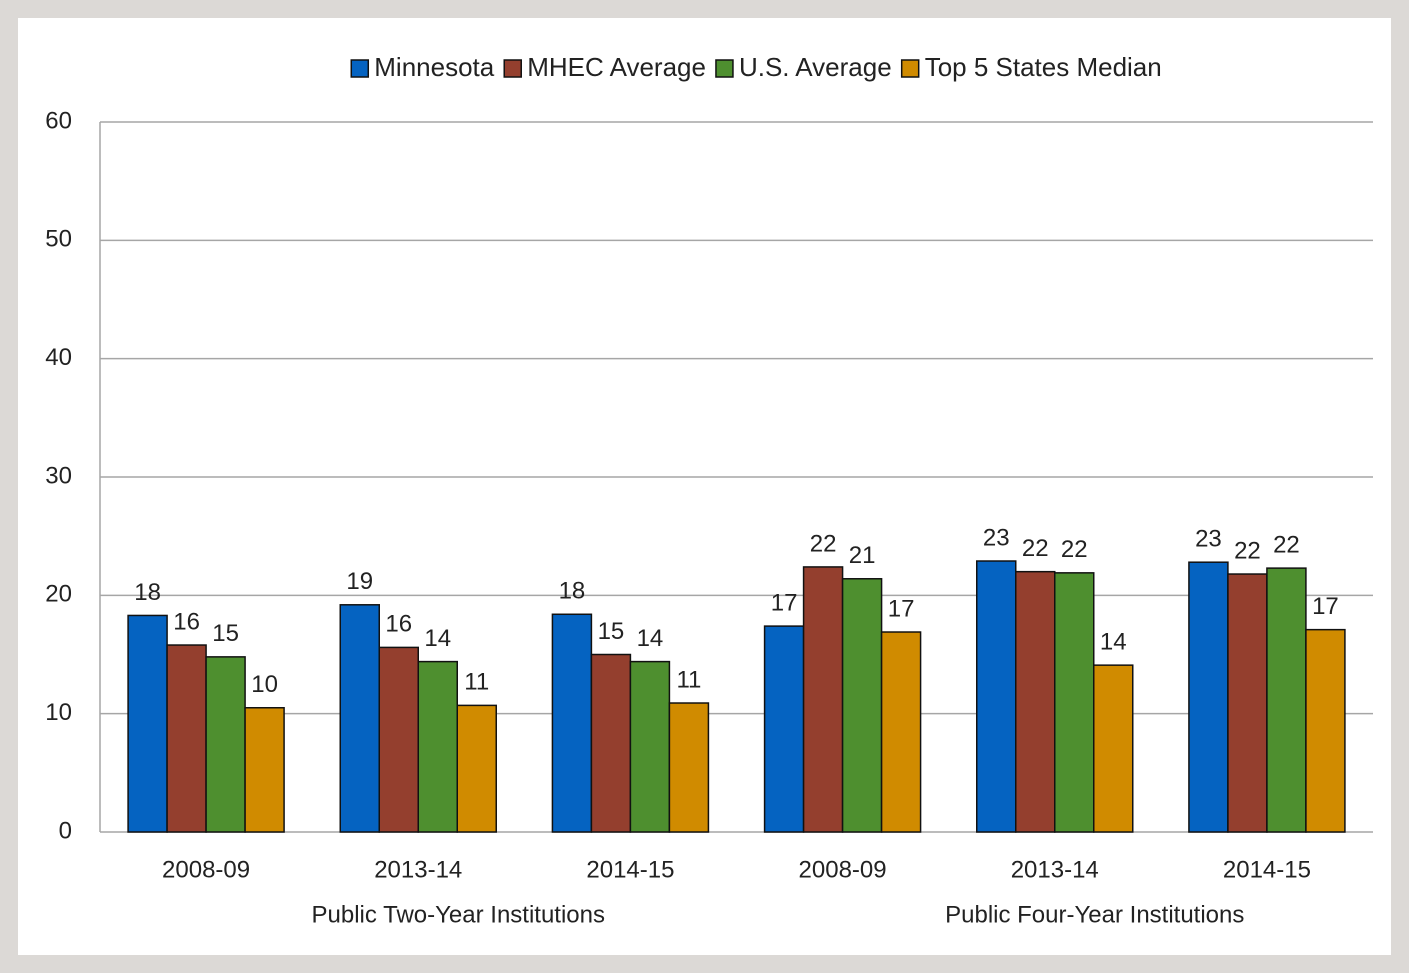 This screenshot has width=1409, height=973. I want to click on legend-label: MHEC Average, so click(616, 67).